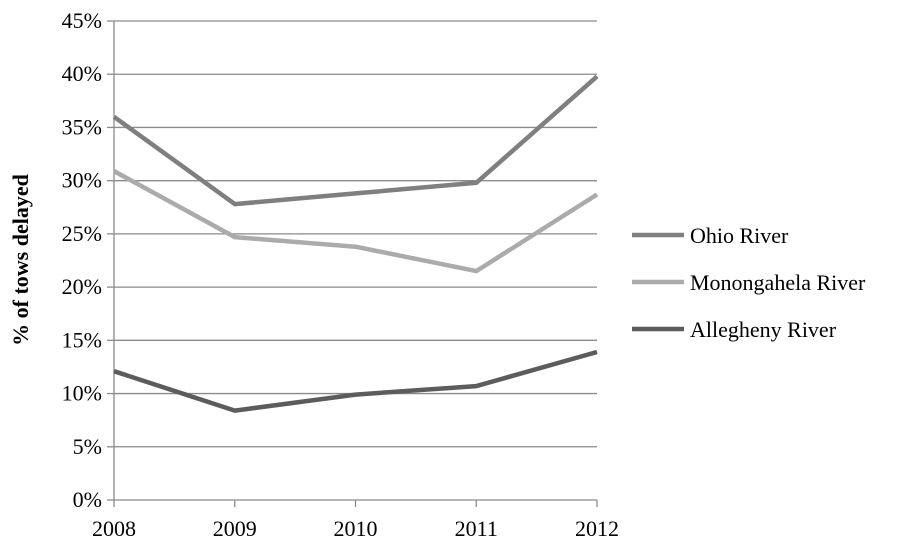 The image size is (903, 544). Describe the element at coordinates (87, 446) in the screenshot. I see `y-tick-label: 5%` at that location.